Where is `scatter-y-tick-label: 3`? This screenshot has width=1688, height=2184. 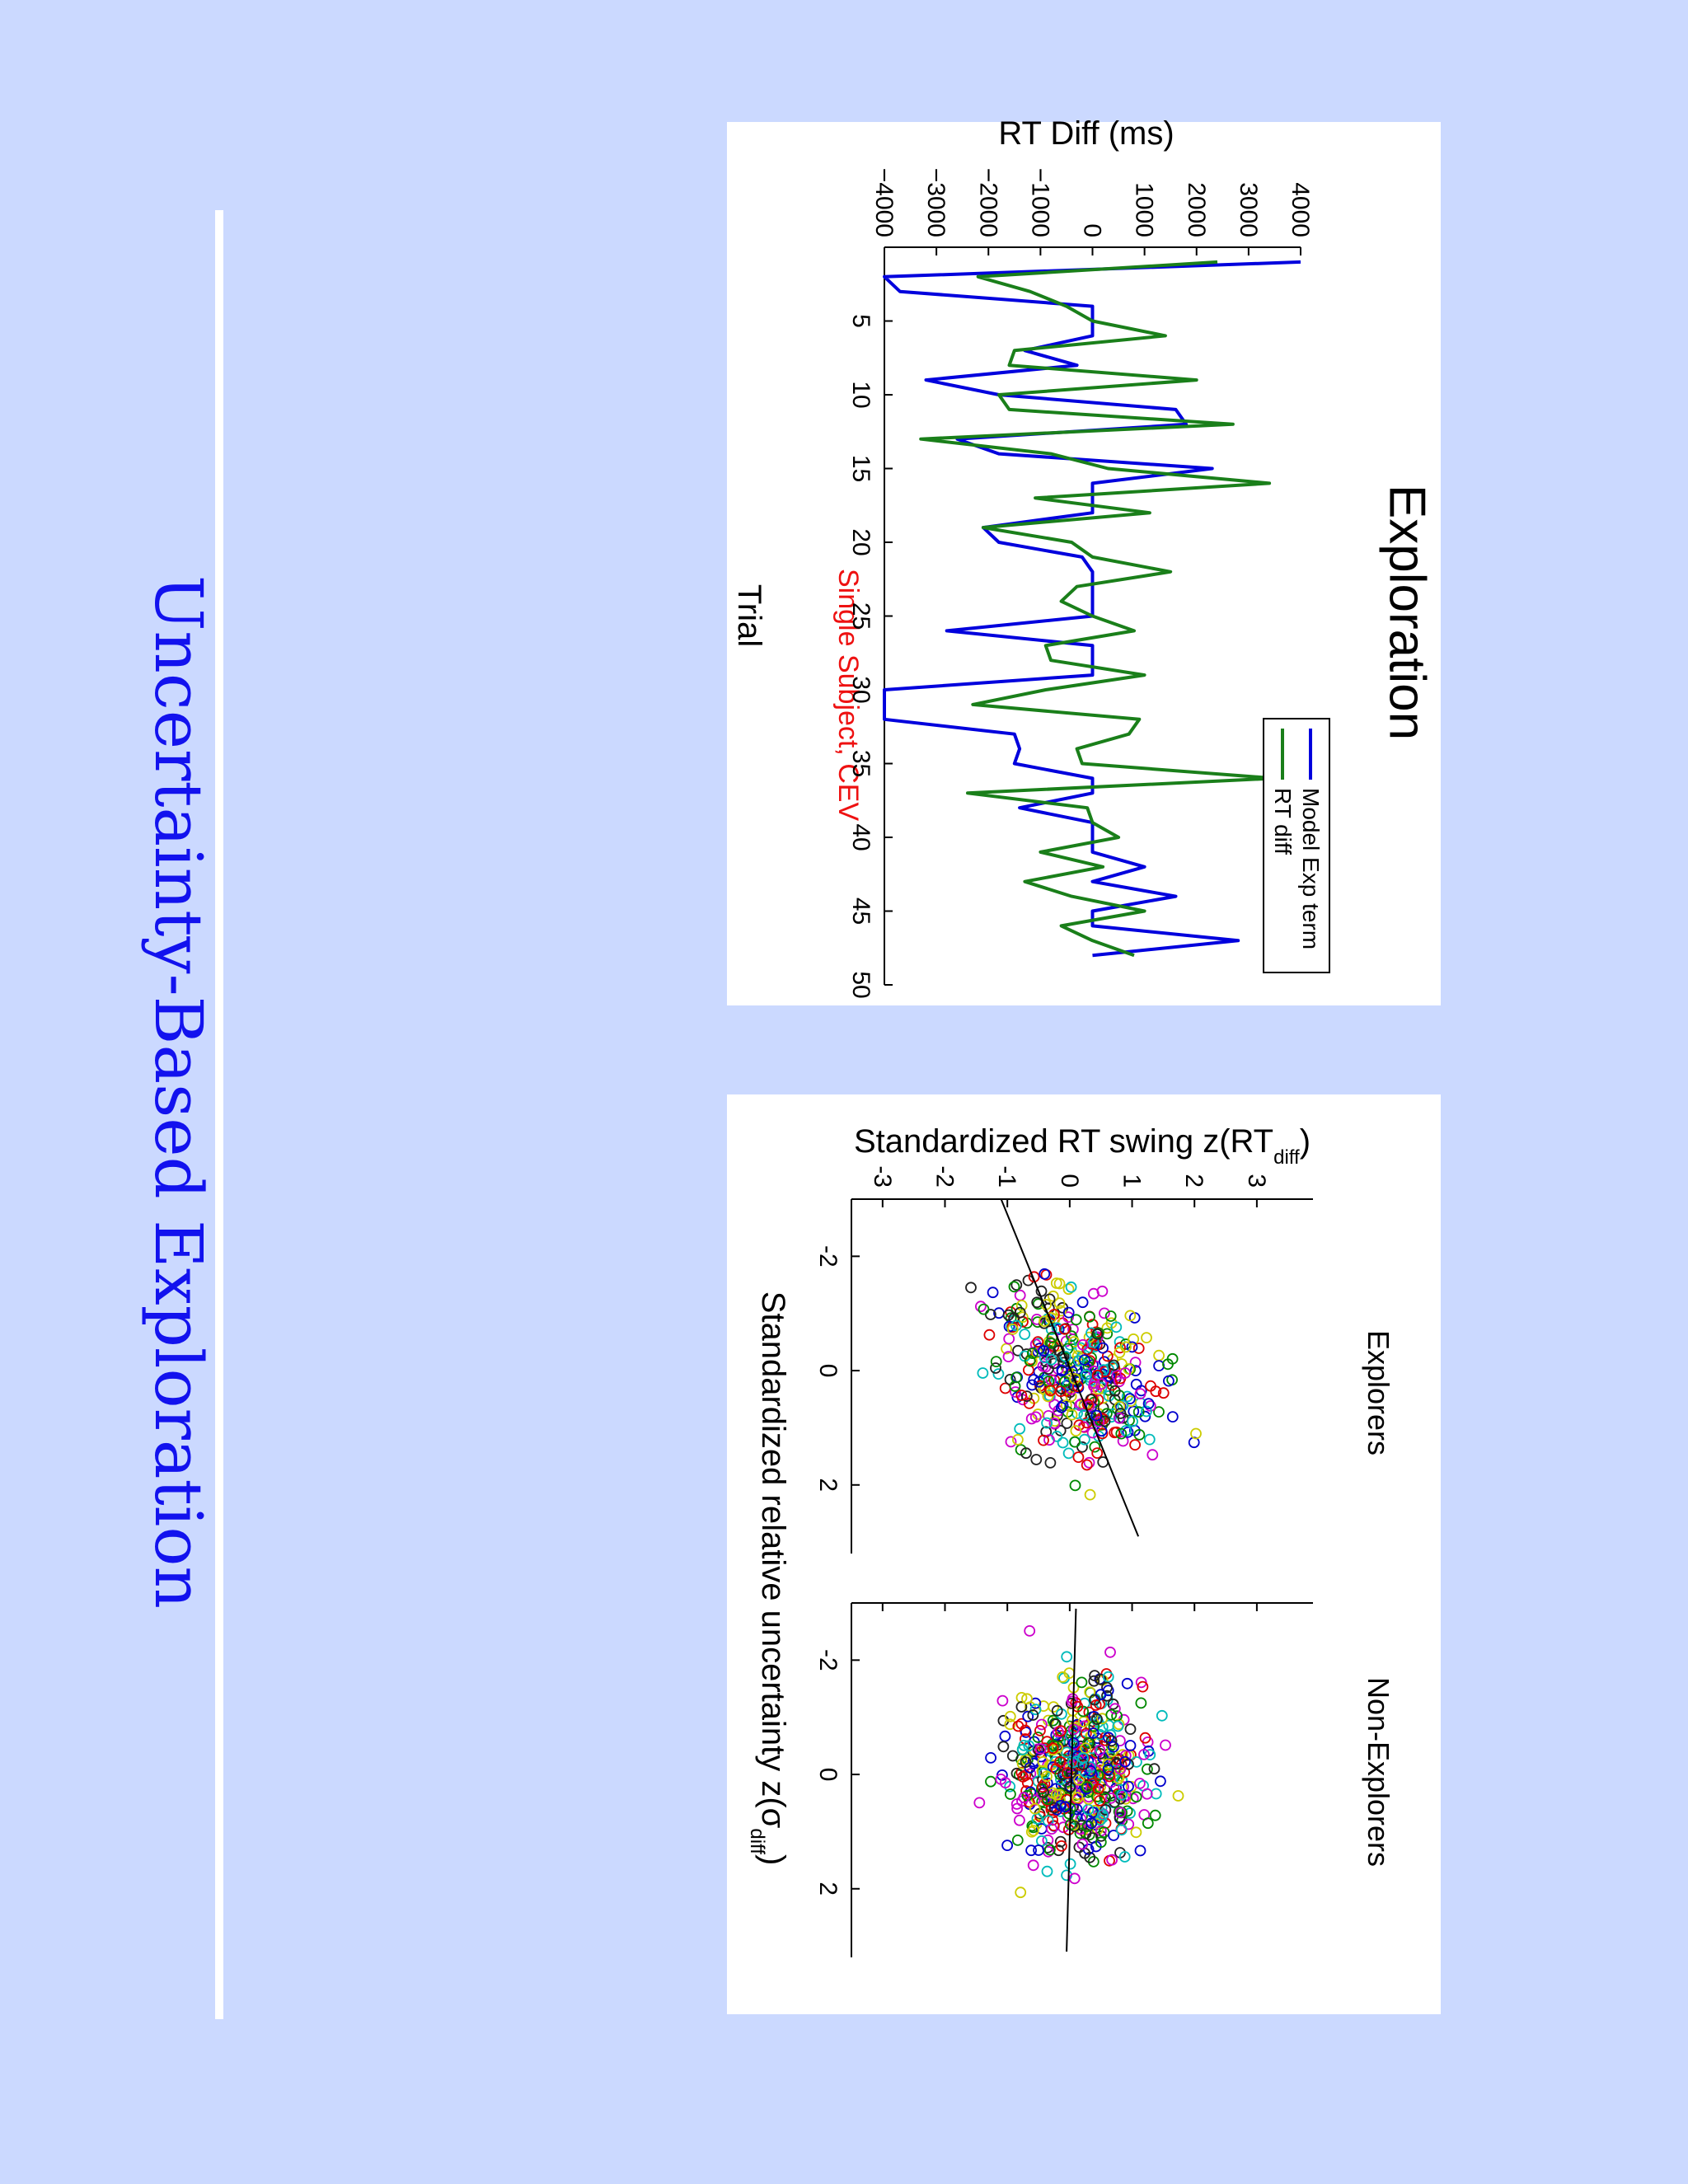
scatter-y-tick-label: 3 is located at coordinates (1256, 1181).